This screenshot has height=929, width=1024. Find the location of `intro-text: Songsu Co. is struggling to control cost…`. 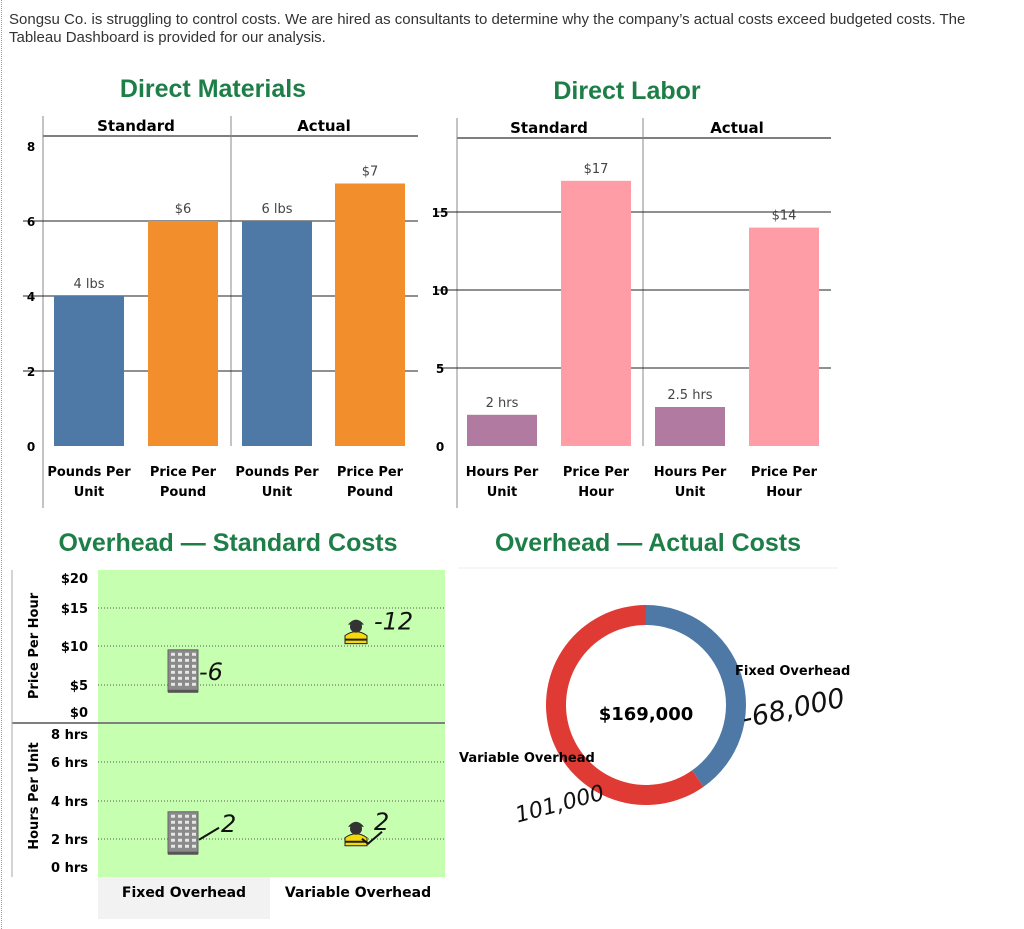

intro-text: Songsu Co. is struggling to control cost… is located at coordinates (487, 28).